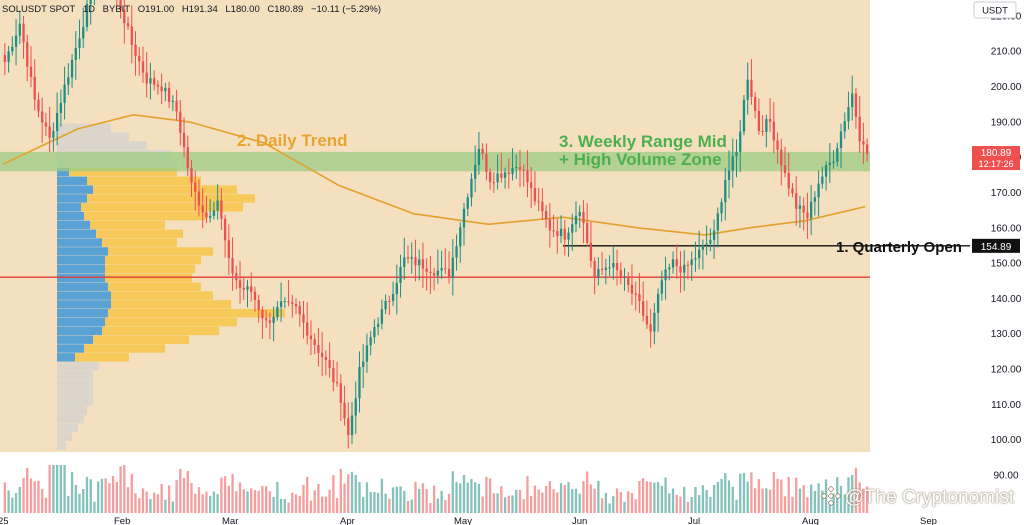  Describe the element at coordinates (810, 520) in the screenshot. I see `time-tick-label: Aug` at that location.